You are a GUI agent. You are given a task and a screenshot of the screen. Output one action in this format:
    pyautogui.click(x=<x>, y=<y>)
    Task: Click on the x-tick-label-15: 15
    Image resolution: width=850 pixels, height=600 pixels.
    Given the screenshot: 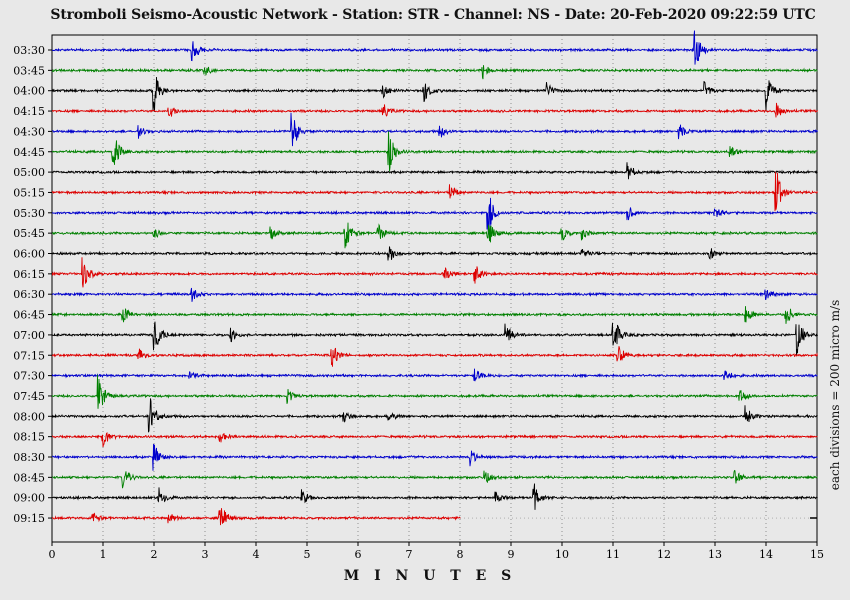 What is the action you would take?
    pyautogui.click(x=817, y=554)
    